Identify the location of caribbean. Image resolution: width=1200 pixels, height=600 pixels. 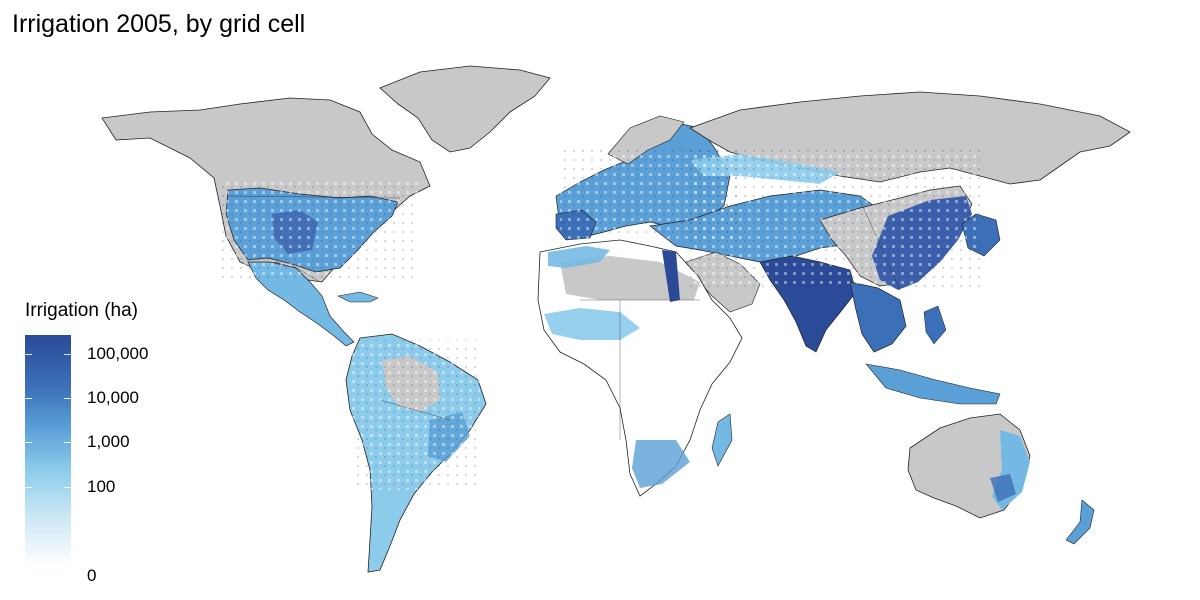
(358, 297).